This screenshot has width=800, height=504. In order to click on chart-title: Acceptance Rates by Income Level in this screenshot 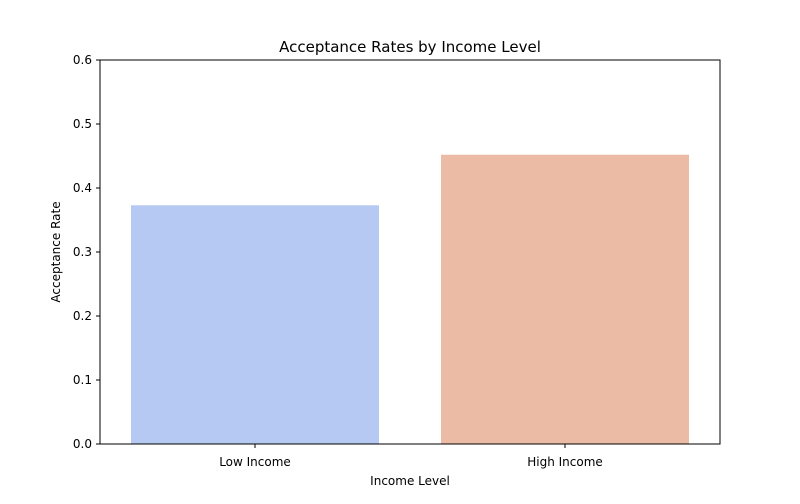, I will do `click(410, 47)`.